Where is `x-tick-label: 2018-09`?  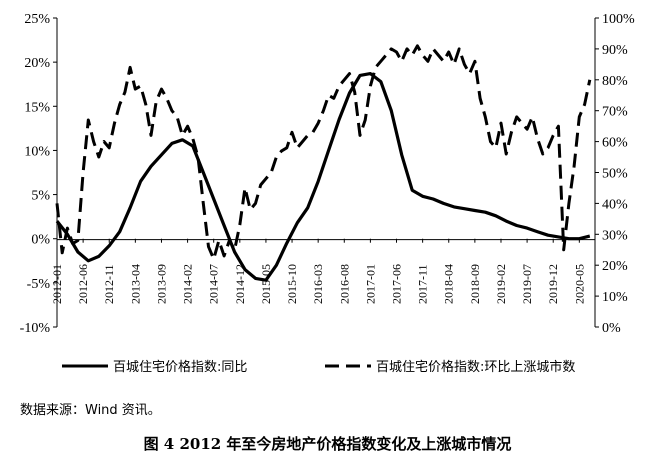 x-tick-label: 2018-09 is located at coordinates (475, 284).